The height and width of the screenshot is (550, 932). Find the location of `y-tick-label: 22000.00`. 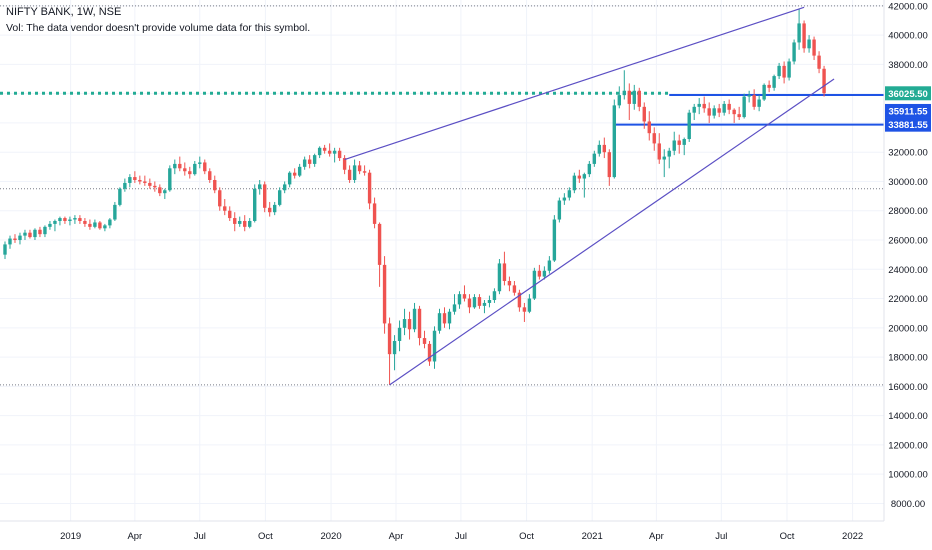

y-tick-label: 22000.00 is located at coordinates (908, 299).